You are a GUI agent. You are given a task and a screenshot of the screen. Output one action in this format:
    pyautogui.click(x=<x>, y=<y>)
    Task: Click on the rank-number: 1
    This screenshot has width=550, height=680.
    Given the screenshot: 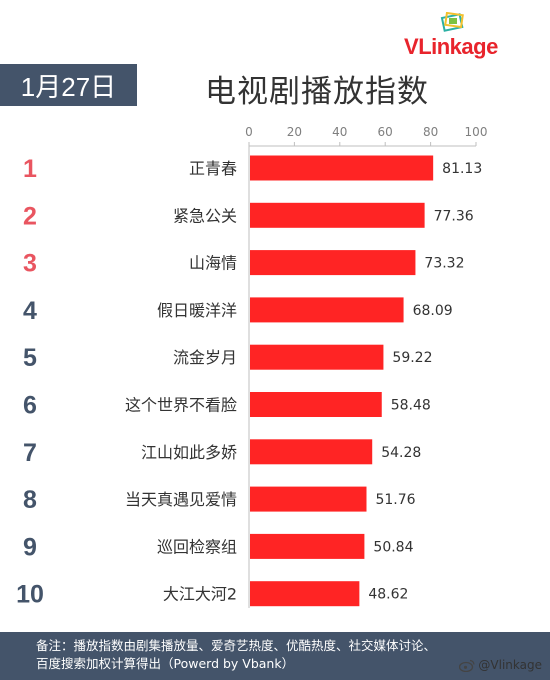 What is the action you would take?
    pyautogui.click(x=30, y=169)
    